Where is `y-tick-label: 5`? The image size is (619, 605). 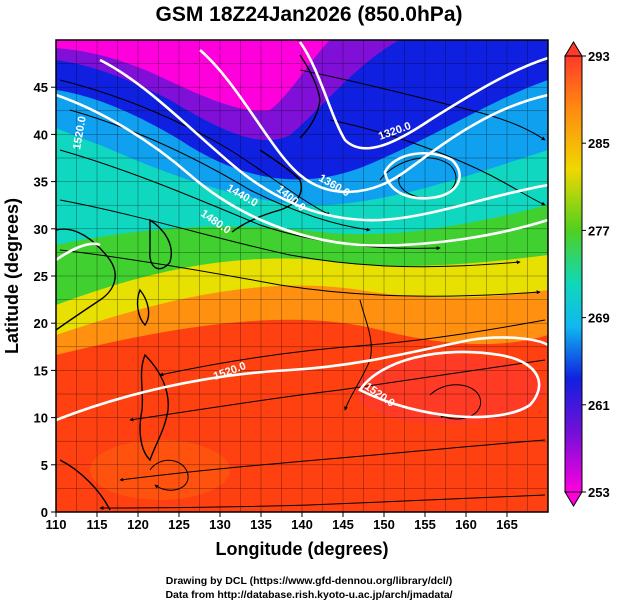 y-tick-label: 5 is located at coordinates (44, 465).